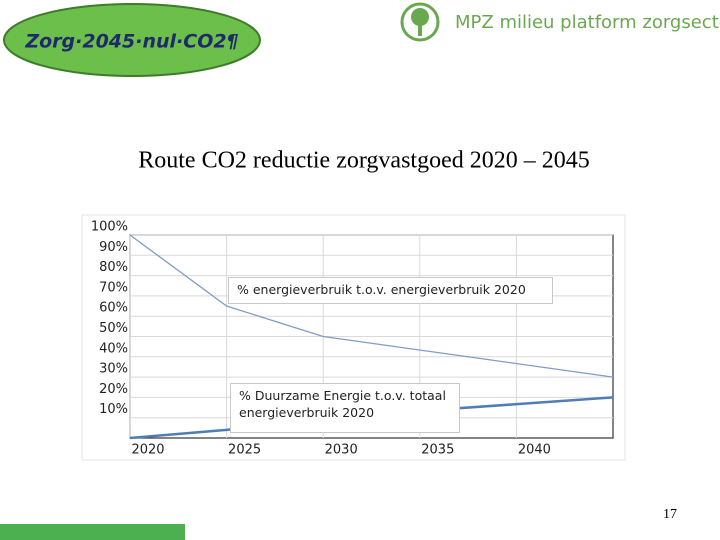 This screenshot has width=720, height=540. Describe the element at coordinates (437, 450) in the screenshot. I see `x-tick-label: 2035` at that location.